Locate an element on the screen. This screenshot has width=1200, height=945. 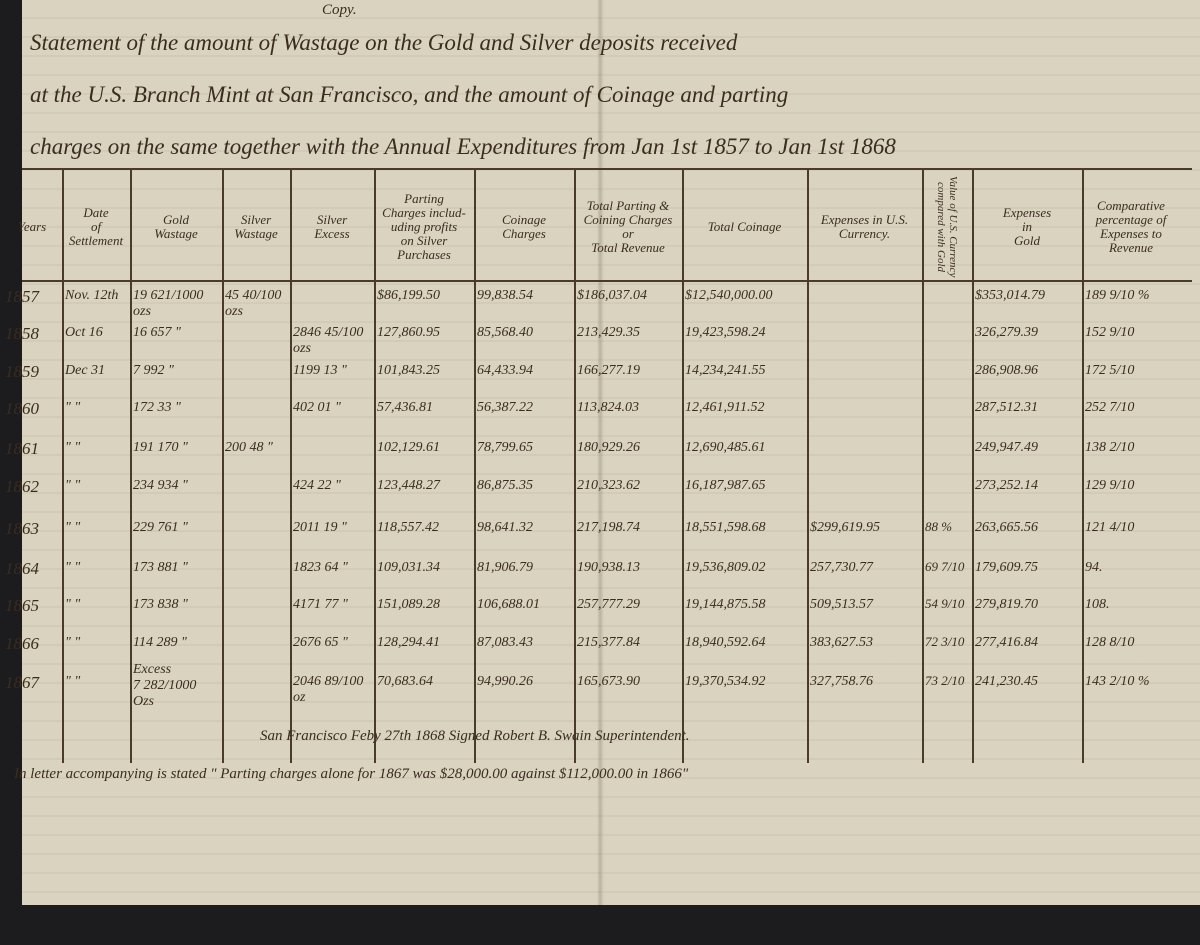
table-cell: 7 992 " is located at coordinates (153, 370).